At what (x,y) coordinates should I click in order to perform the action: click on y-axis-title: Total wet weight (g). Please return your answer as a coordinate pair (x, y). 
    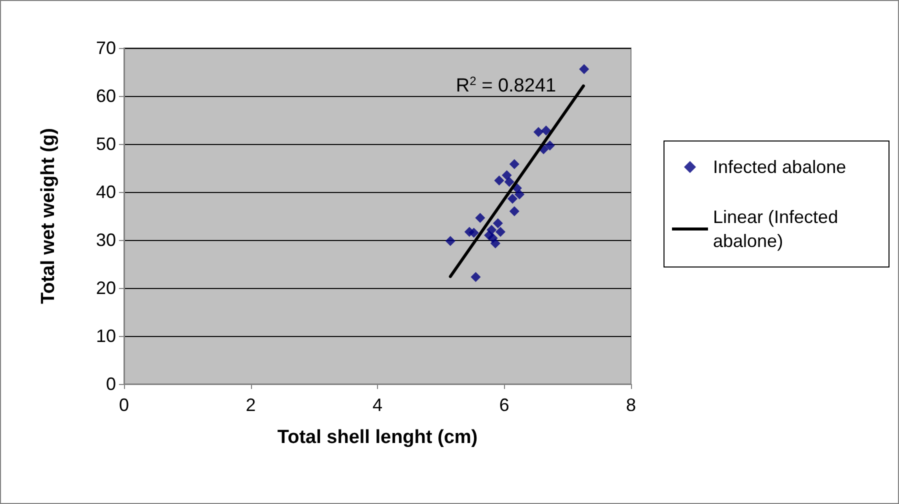
    Looking at the image, I should click on (48, 216).